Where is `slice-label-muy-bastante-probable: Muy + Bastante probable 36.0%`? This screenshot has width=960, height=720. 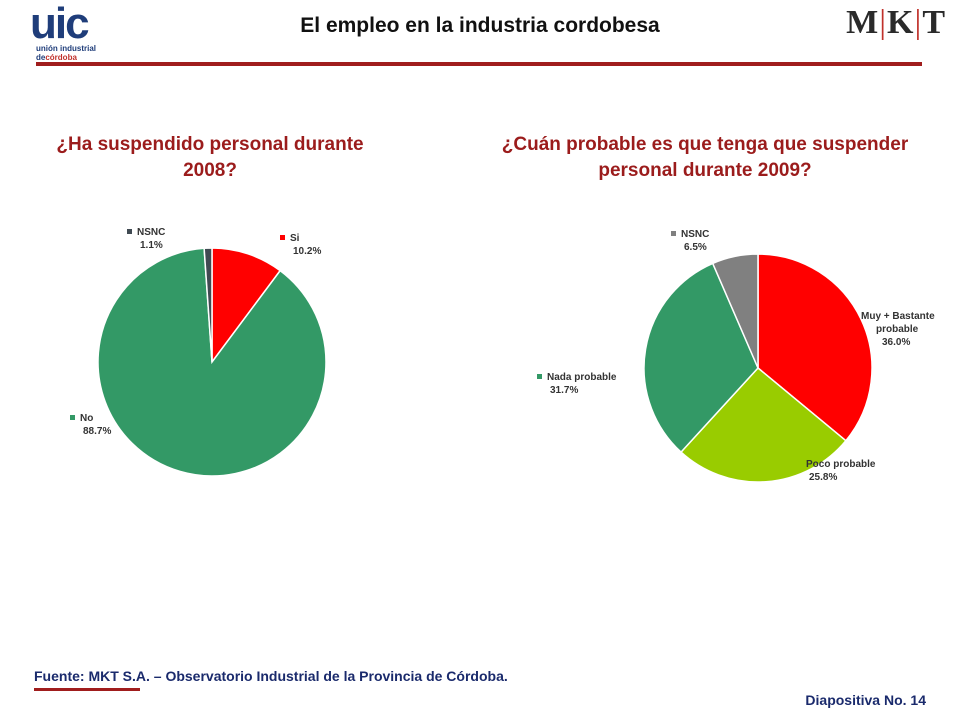
slice-label-muy-bastante-probable: Muy + Bastante probable 36.0% is located at coordinates (893, 329).